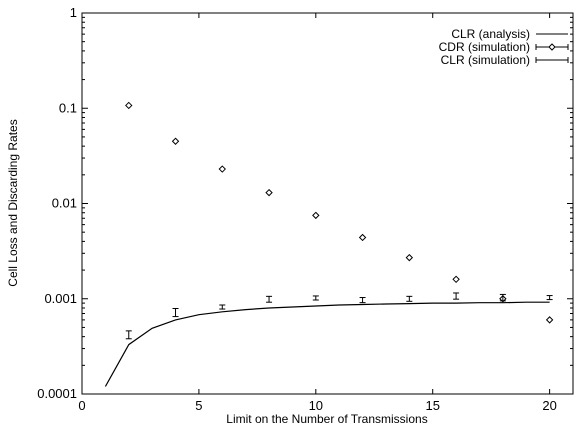 The width and height of the screenshot is (587, 428). Describe the element at coordinates (57, 393) in the screenshot. I see `y-tick-label: 0.0001` at that location.